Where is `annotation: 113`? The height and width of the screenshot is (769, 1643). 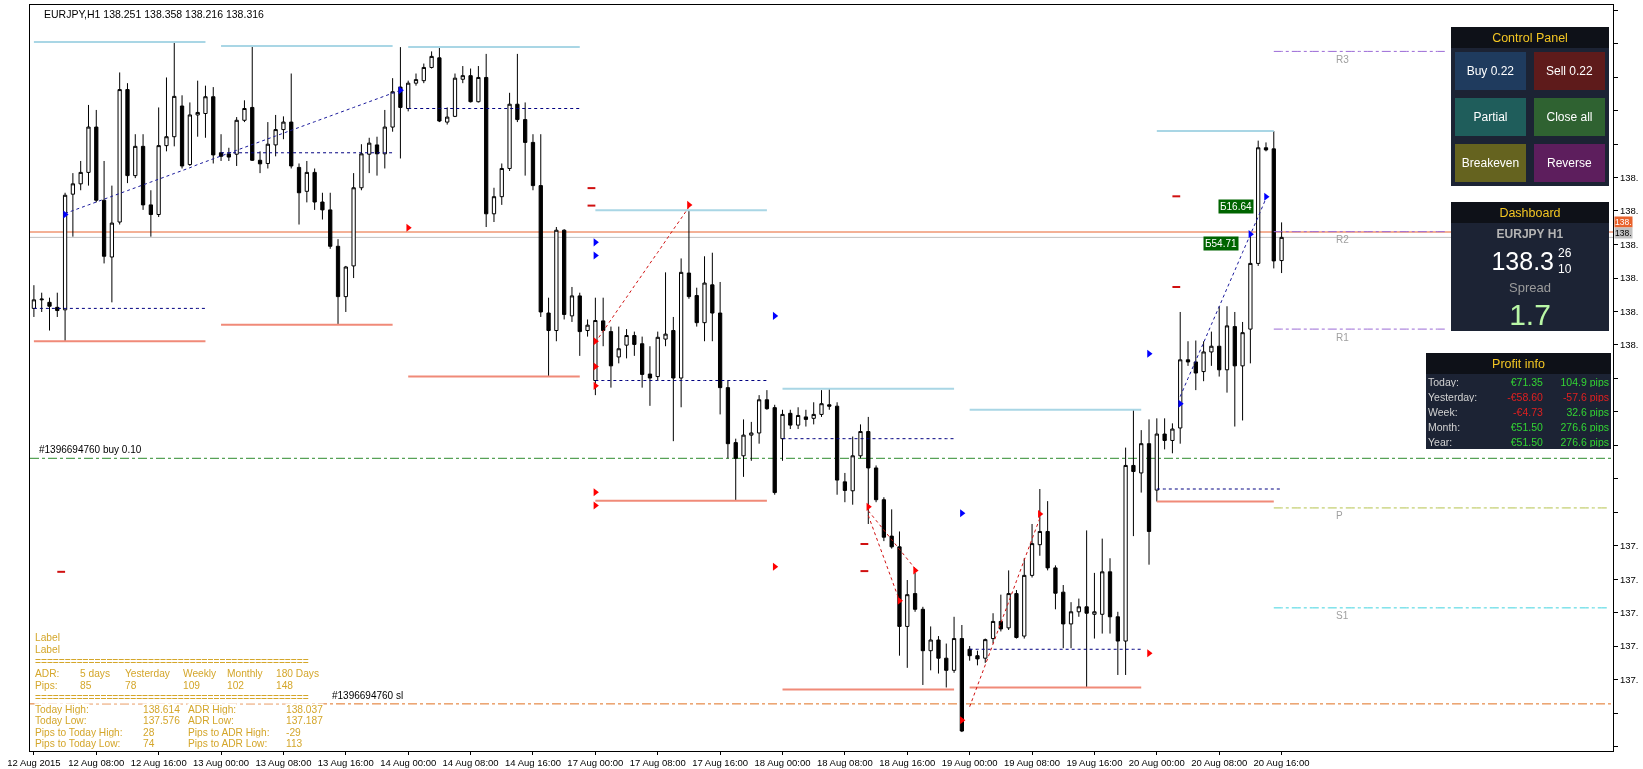 annotation: 113 is located at coordinates (294, 743).